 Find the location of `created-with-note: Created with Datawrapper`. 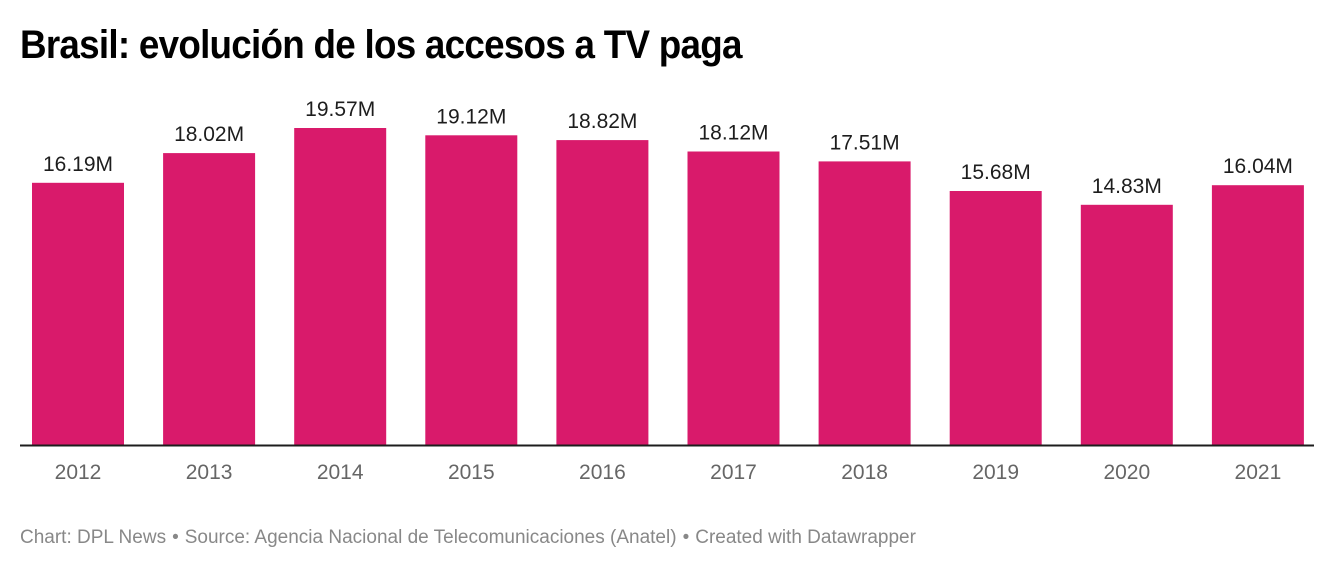

created-with-note: Created with Datawrapper is located at coordinates (805, 537).